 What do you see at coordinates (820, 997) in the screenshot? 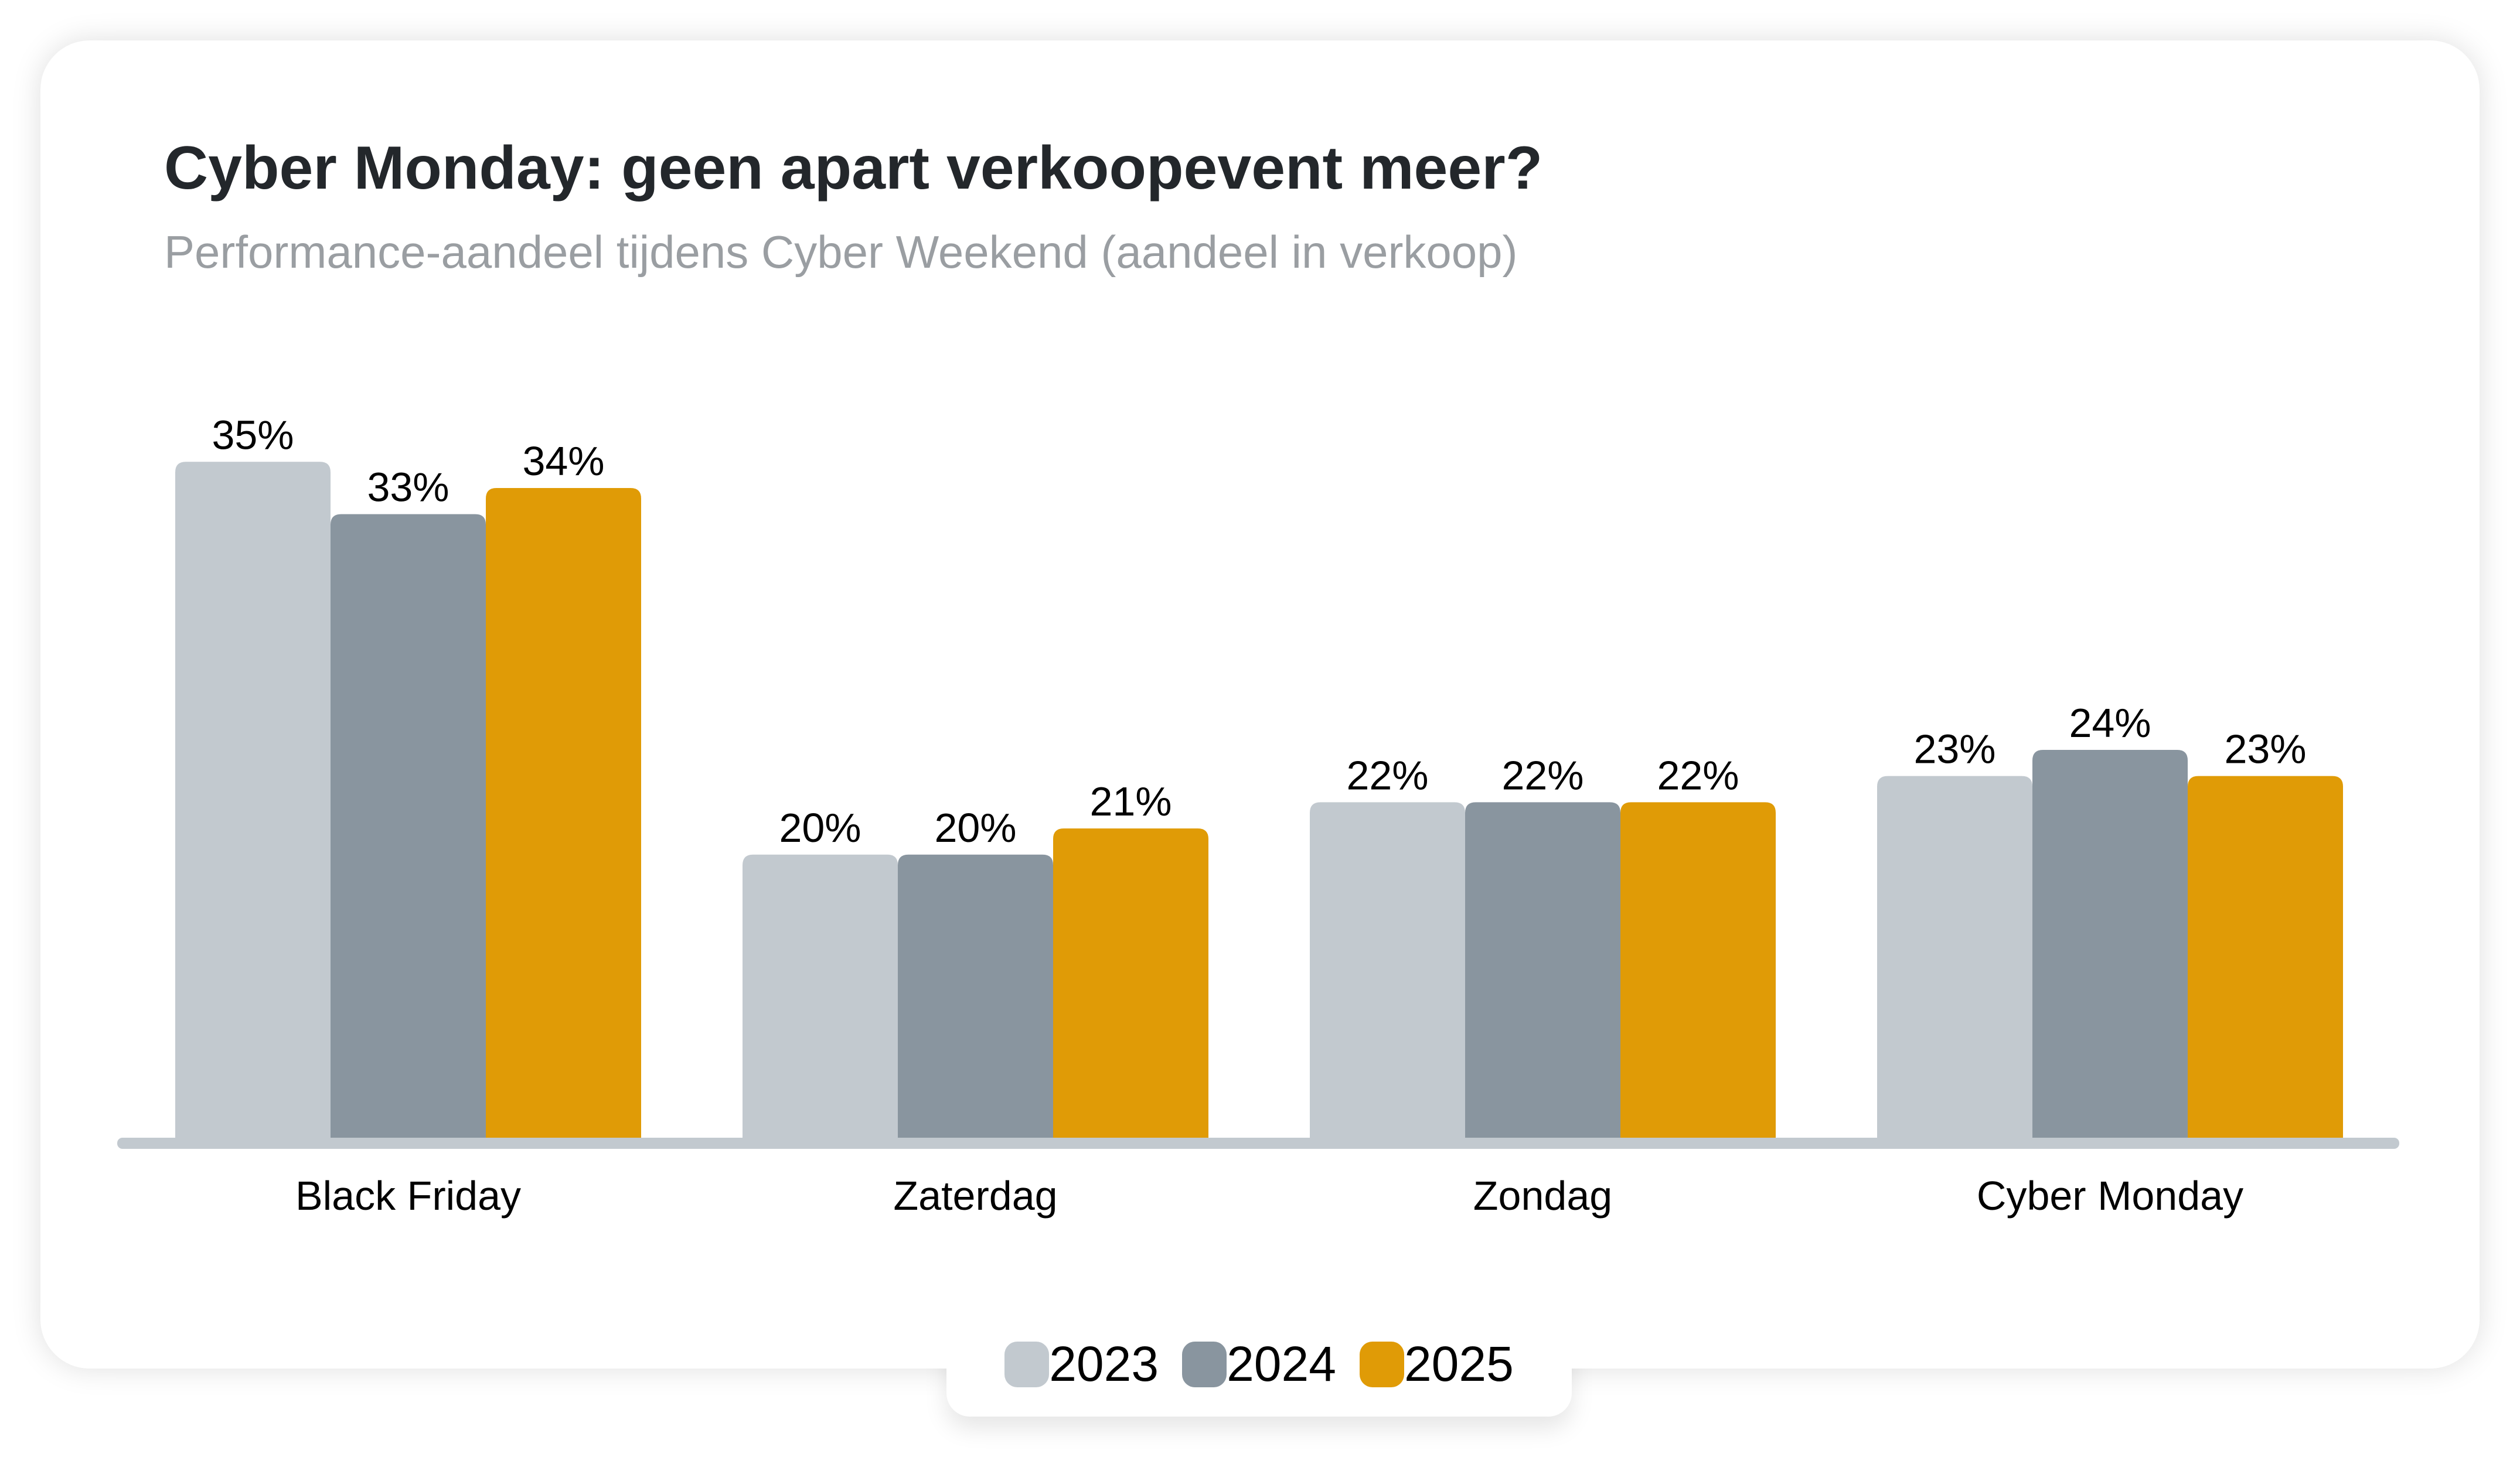
I see `bar-2023-zaterdag` at bounding box center [820, 997].